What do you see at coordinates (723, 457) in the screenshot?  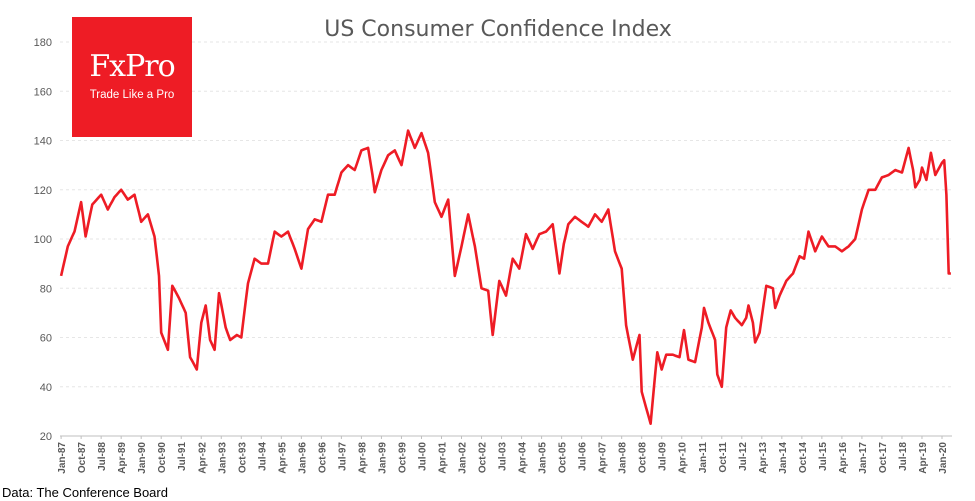 I see `x-tick-label: Oct-11` at bounding box center [723, 457].